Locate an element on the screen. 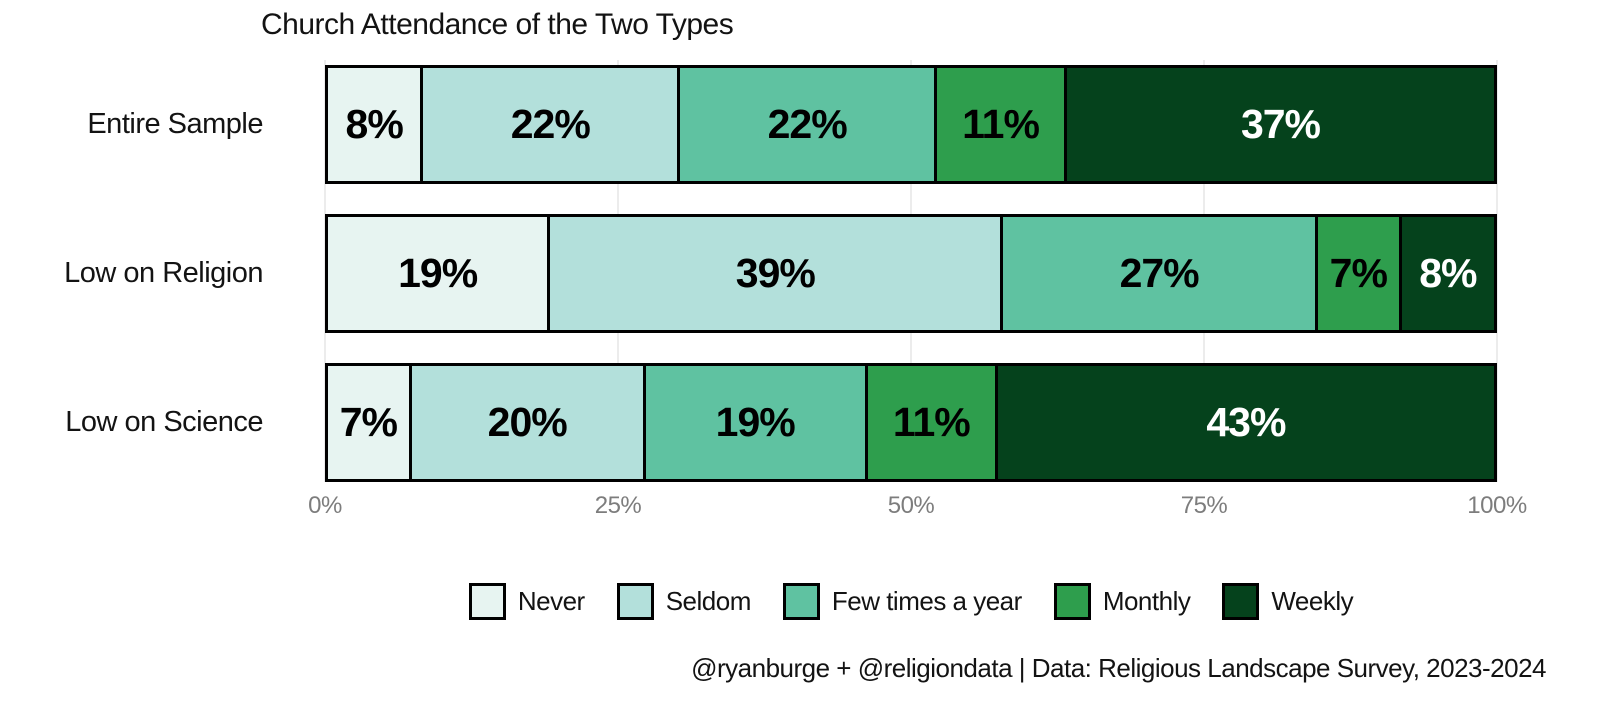  legend-swatch-monthly is located at coordinates (1072, 601).